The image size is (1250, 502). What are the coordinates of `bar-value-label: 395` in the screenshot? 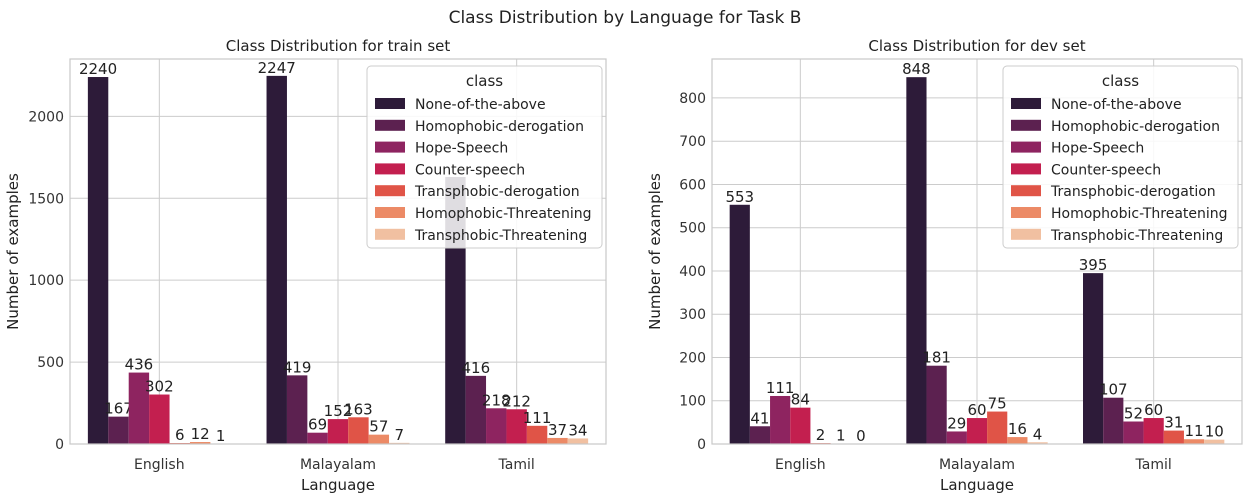 It's located at (1093, 265).